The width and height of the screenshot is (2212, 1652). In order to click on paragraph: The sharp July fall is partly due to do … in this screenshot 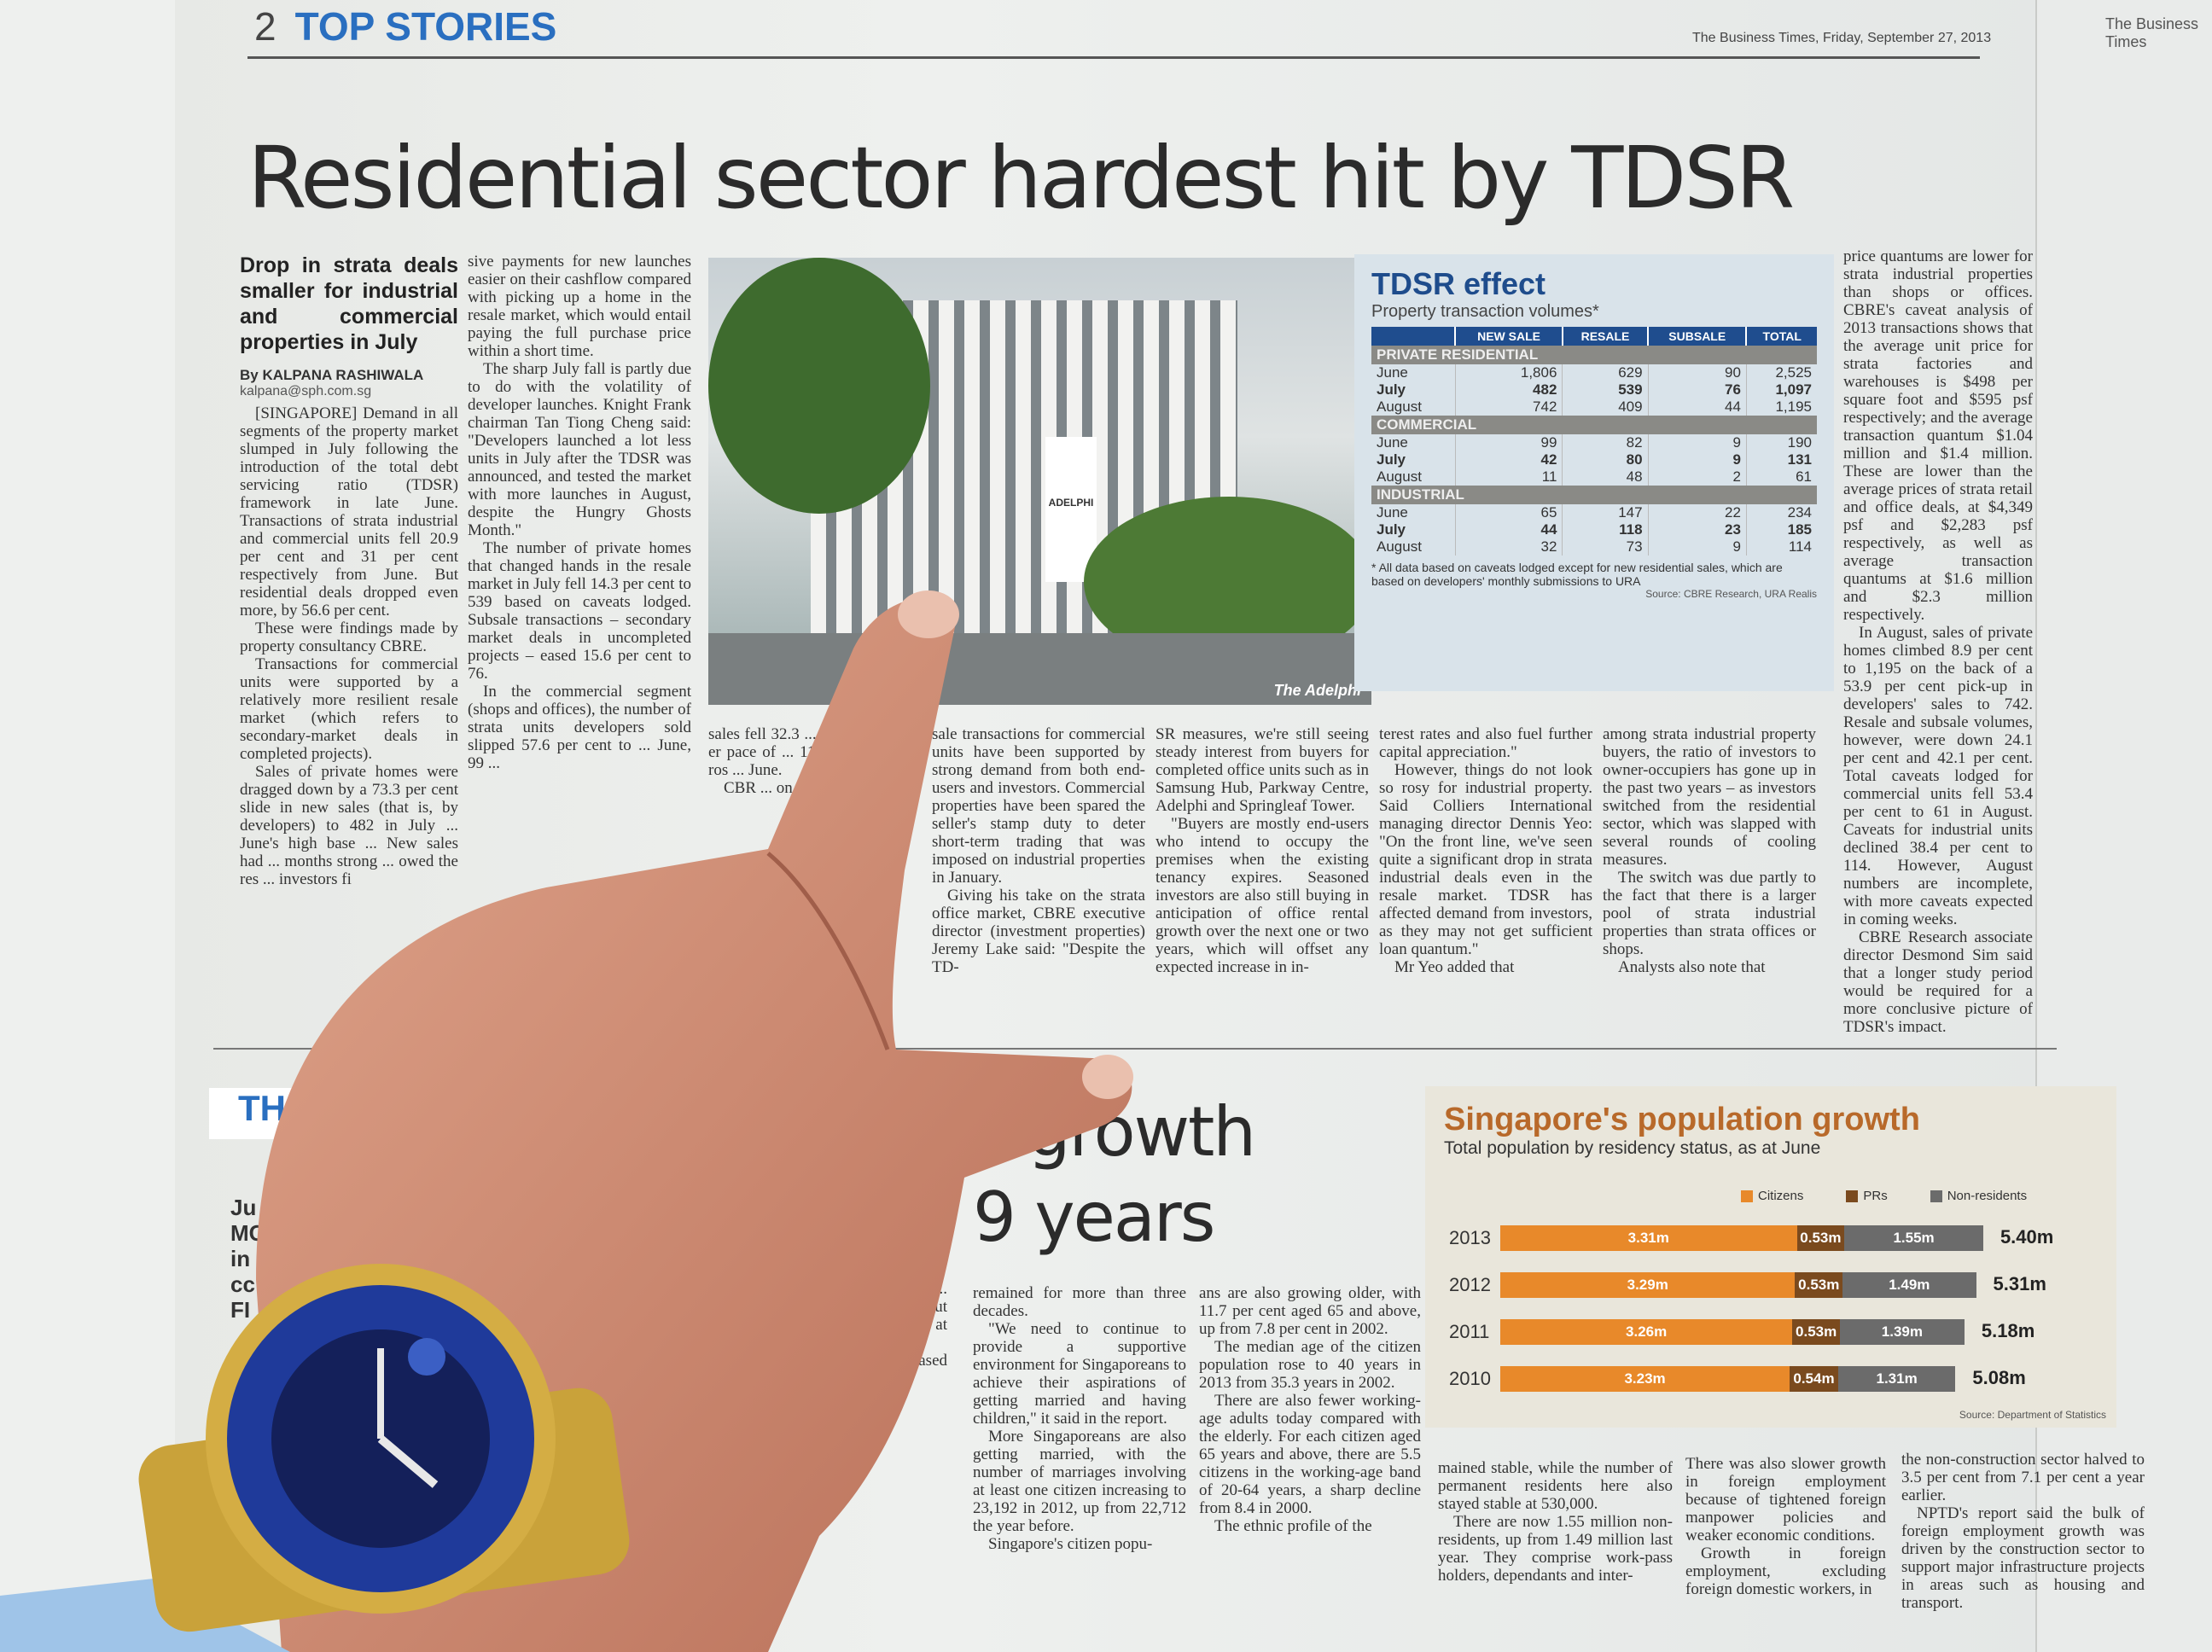, I will do `click(579, 449)`.